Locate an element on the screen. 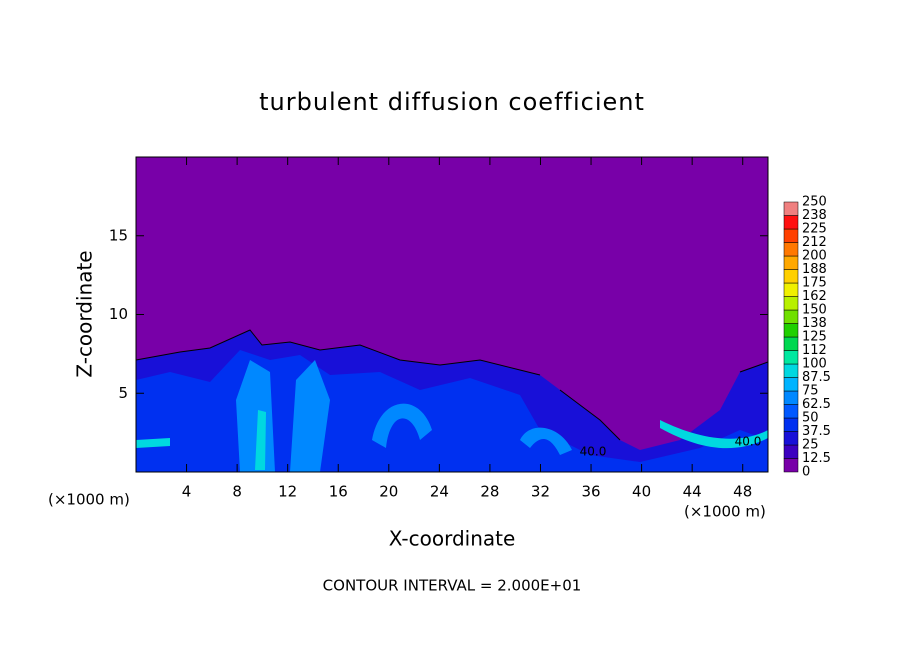 The width and height of the screenshot is (904, 658). colorbar-label: 150 is located at coordinates (814, 310).